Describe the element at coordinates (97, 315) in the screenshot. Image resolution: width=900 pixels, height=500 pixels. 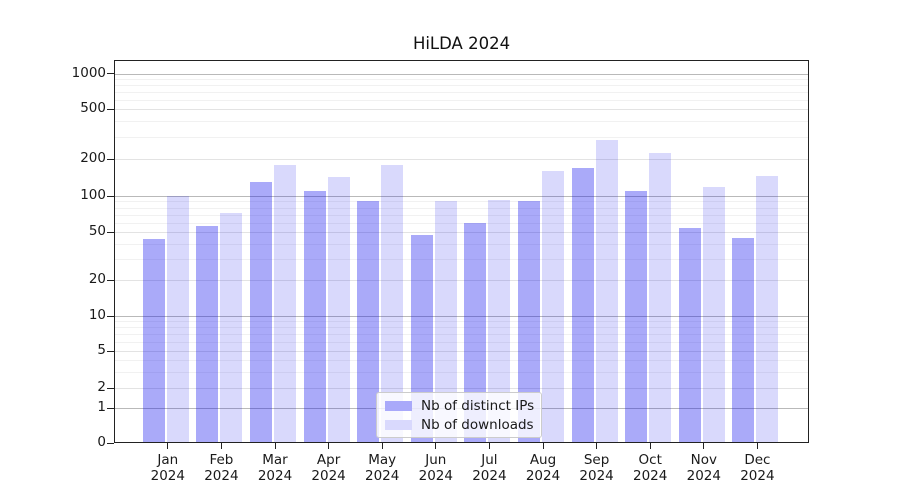
I see `y-tick-label: 10` at that location.